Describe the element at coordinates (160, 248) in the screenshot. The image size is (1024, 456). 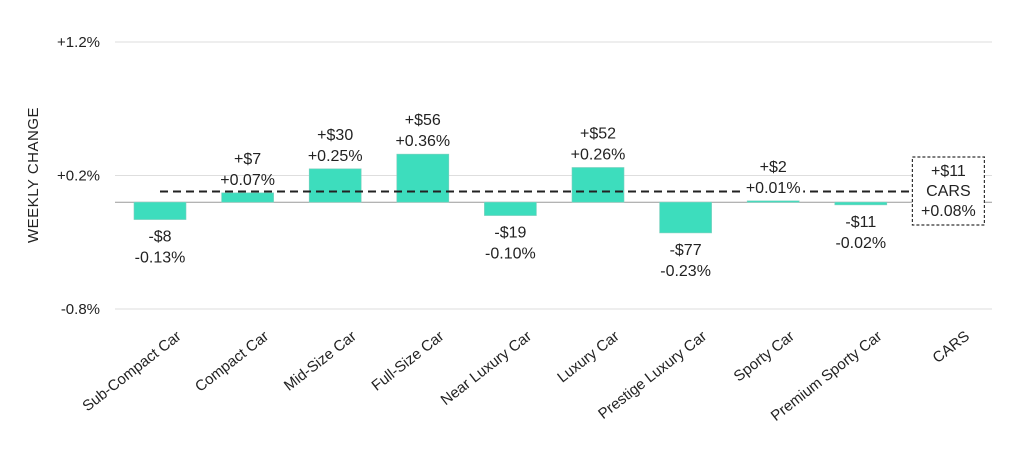
I see `data-label: -$8 -0.13%` at that location.